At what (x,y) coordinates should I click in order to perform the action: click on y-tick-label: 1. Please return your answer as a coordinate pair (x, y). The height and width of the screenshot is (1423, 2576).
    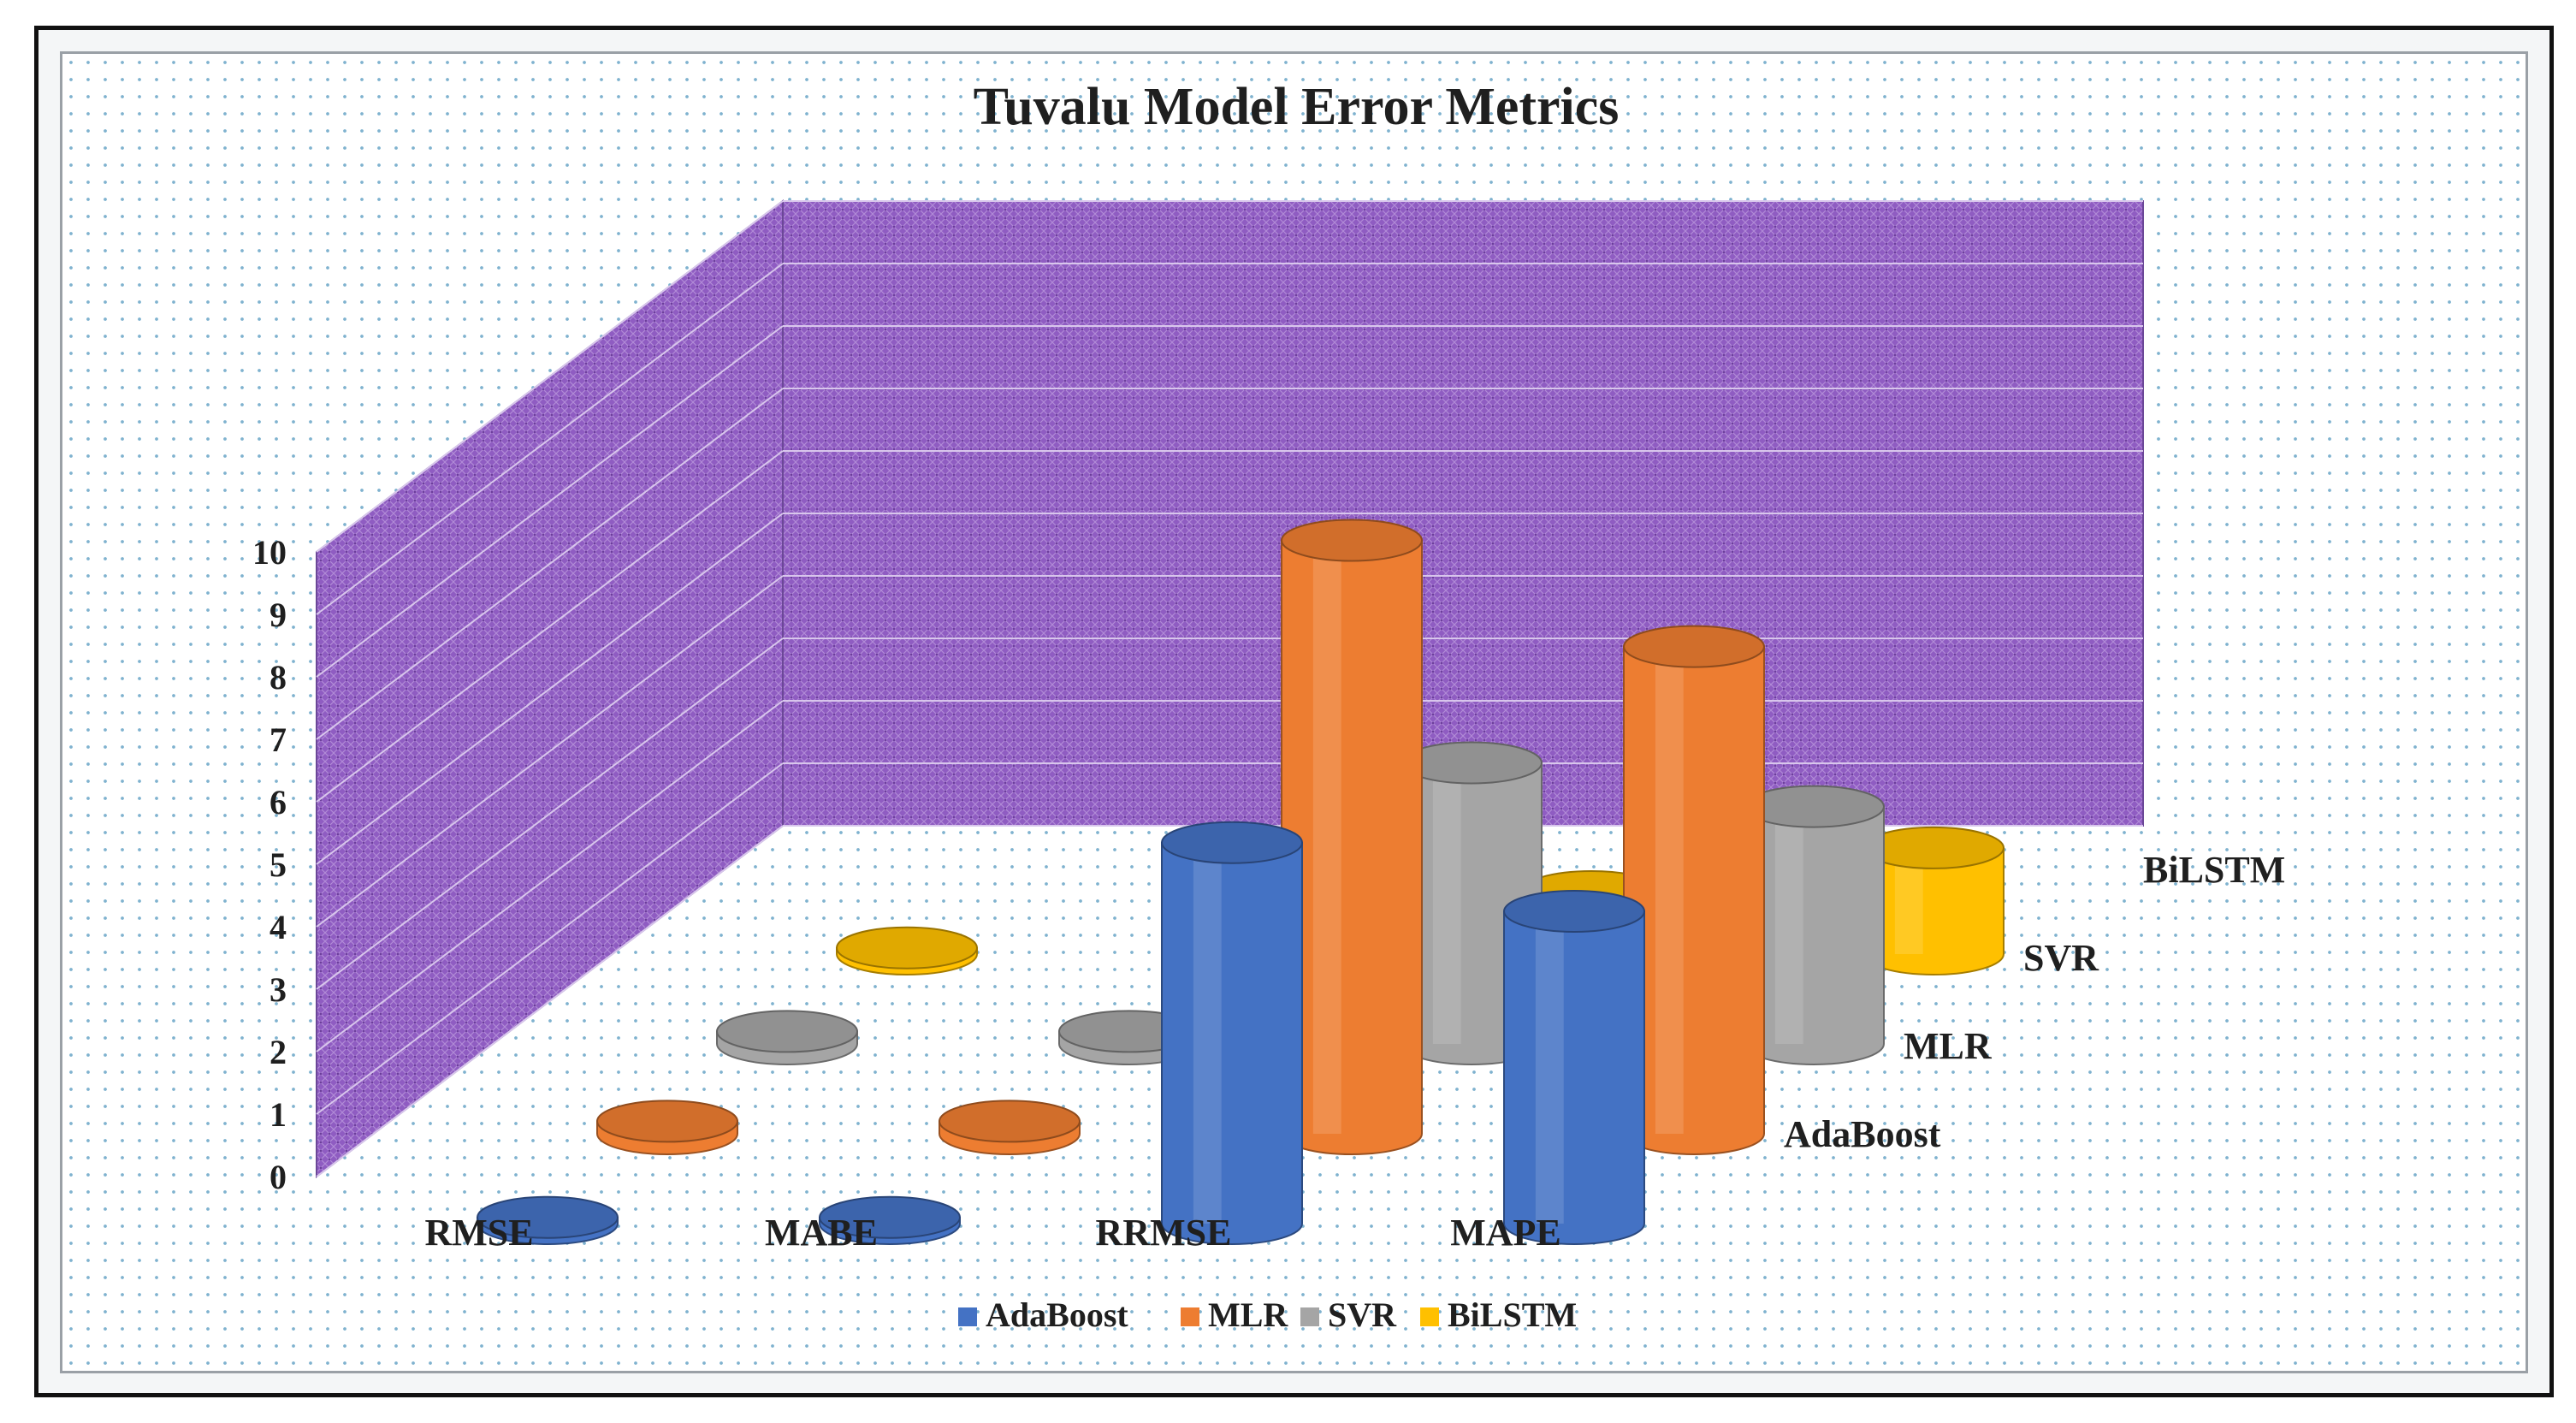
    Looking at the image, I should click on (278, 1114).